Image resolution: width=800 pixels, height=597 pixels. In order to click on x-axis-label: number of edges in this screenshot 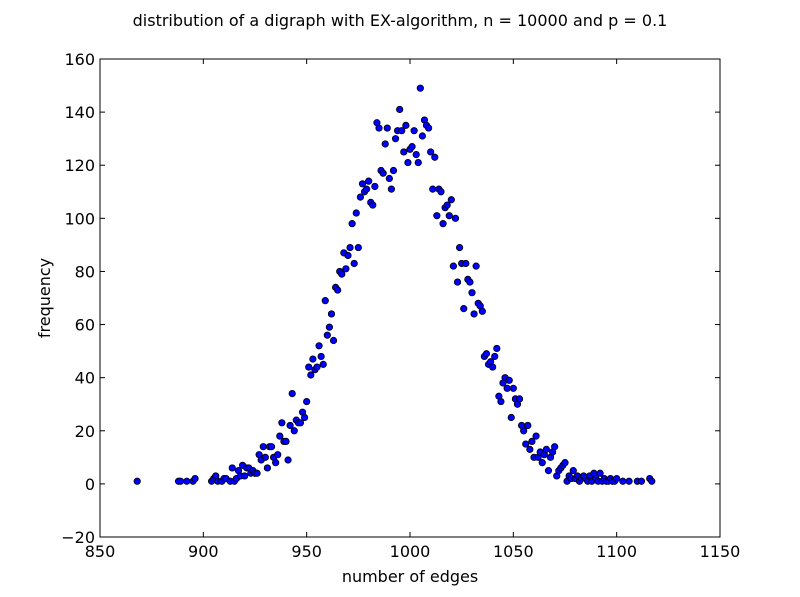, I will do `click(410, 576)`.